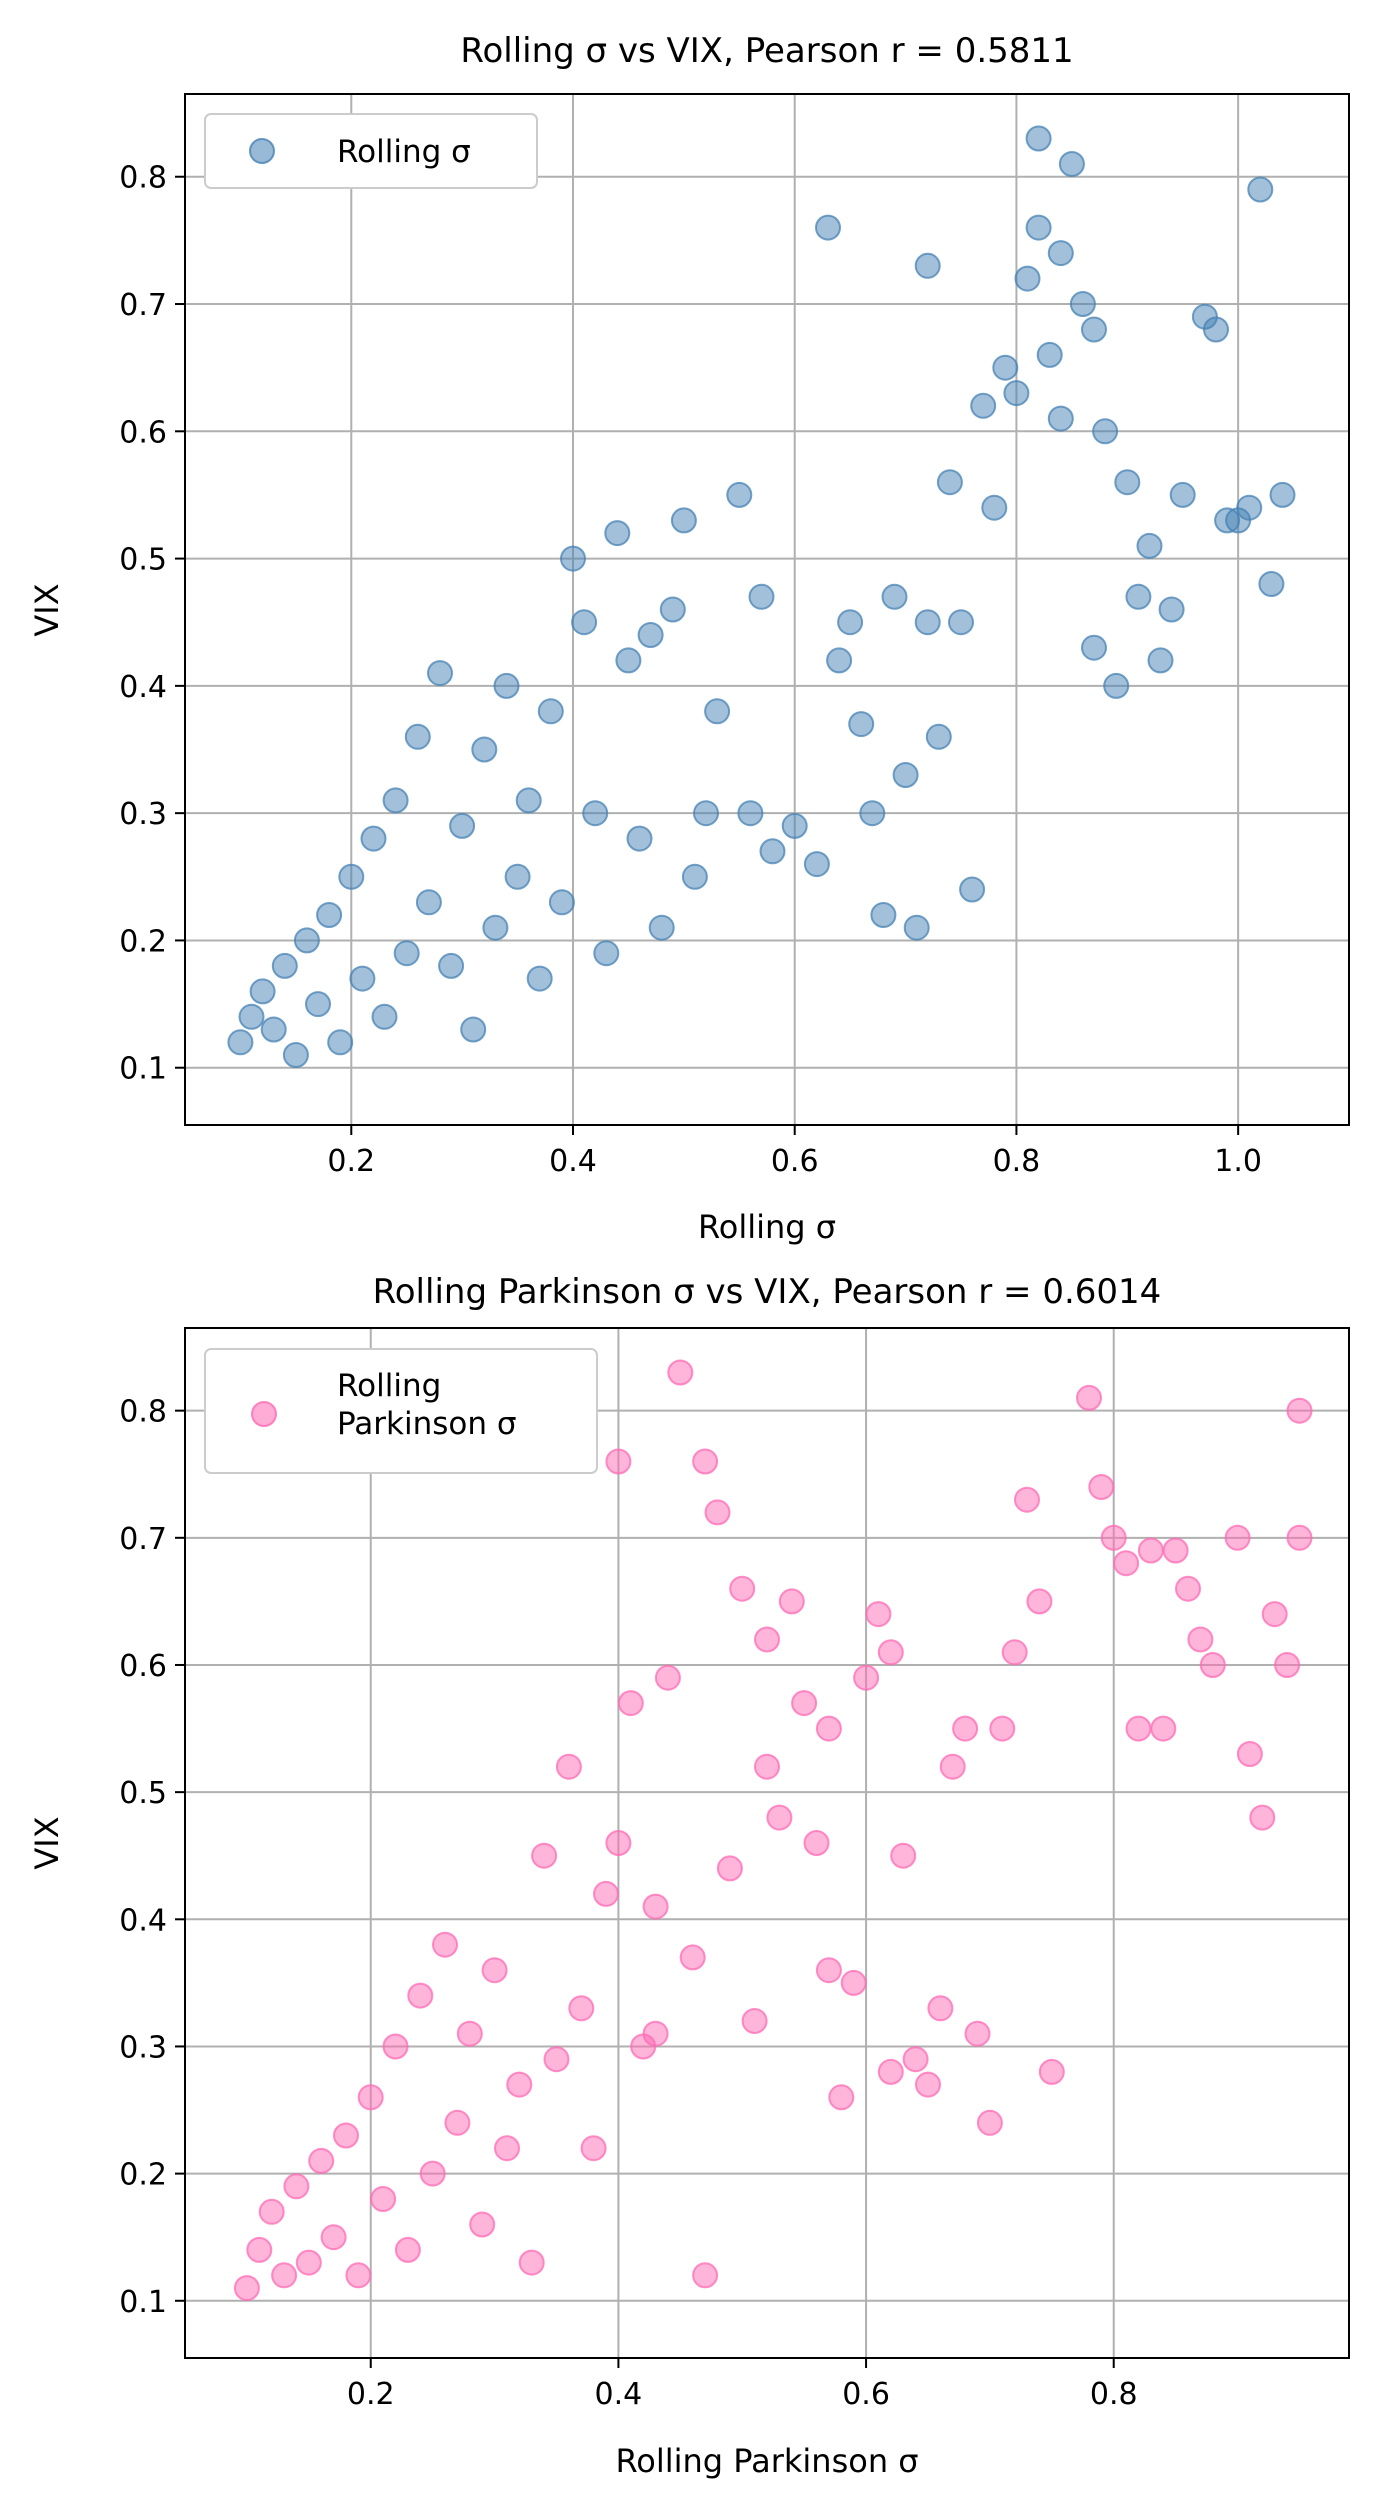  I want to click on y-tick-label: 0.5, so click(143, 560).